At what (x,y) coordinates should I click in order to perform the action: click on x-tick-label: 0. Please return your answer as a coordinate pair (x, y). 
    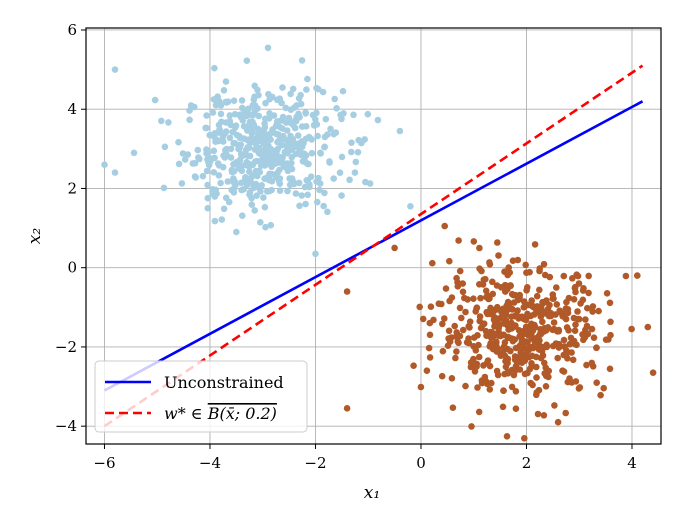
    Looking at the image, I should click on (421, 463).